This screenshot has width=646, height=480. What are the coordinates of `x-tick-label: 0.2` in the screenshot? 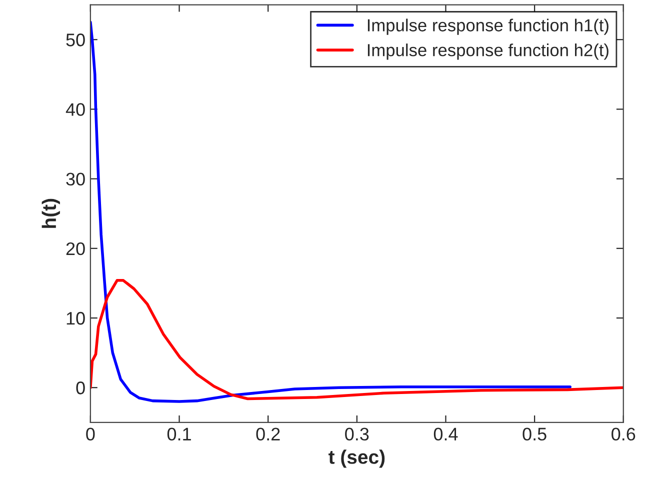 It's located at (268, 434).